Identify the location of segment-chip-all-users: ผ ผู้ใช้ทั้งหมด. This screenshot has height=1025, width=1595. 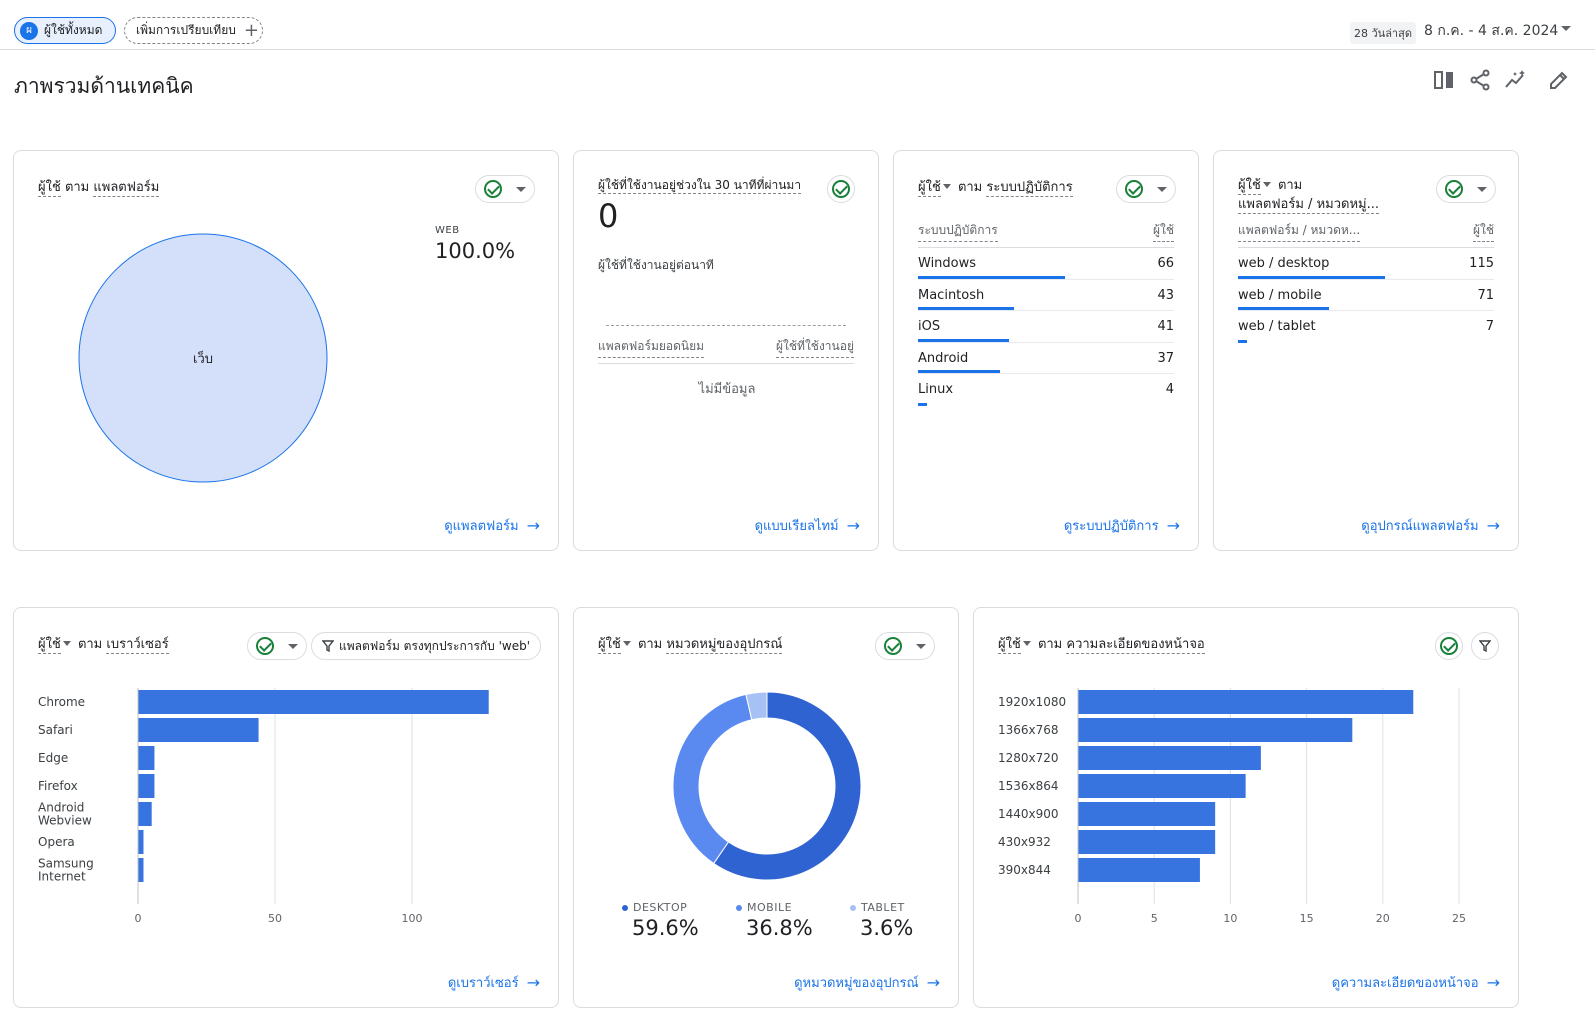
(65, 30).